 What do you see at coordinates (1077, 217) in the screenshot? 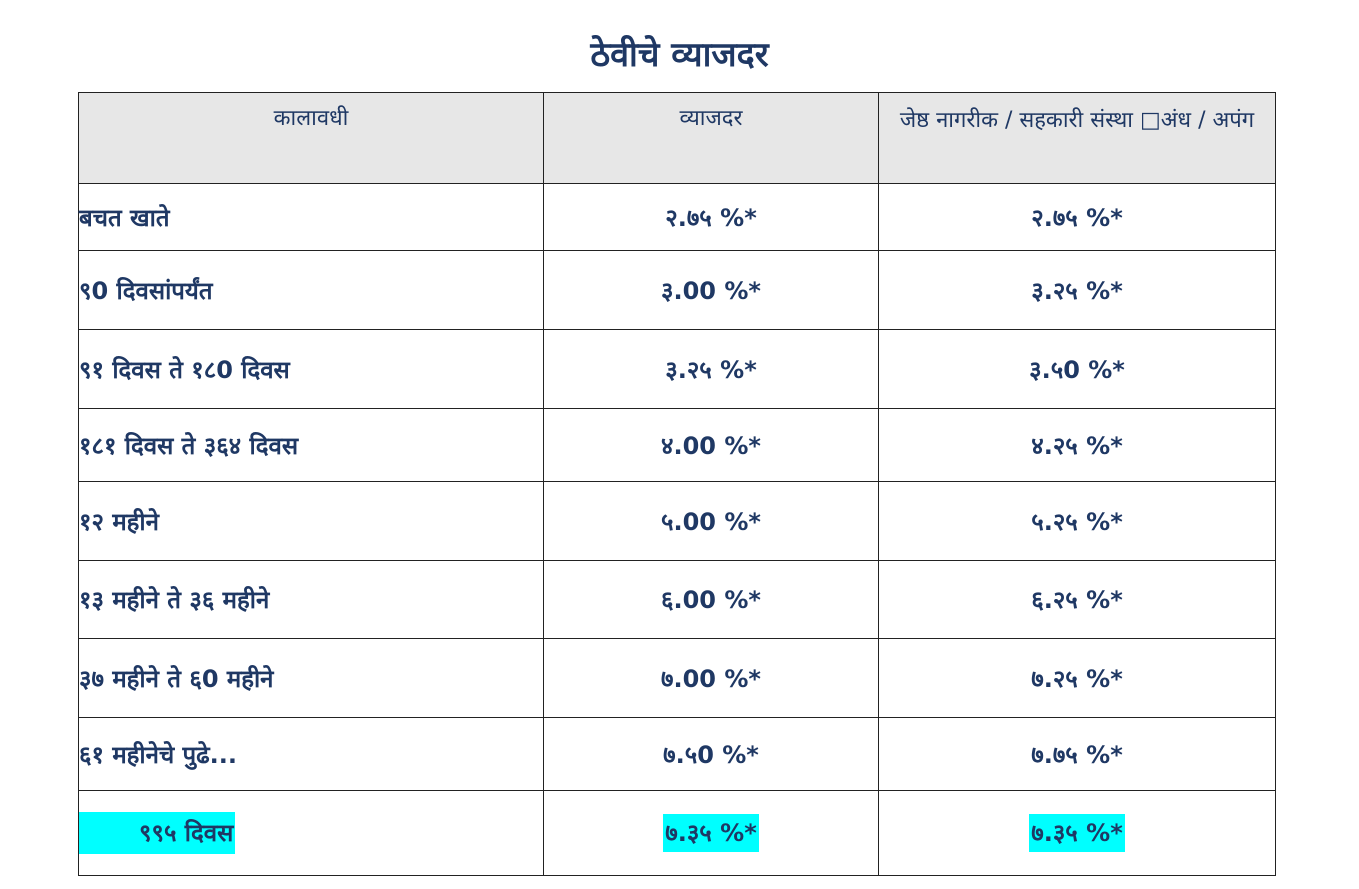
I see `senior-rate-cell: २.७५ %*` at bounding box center [1077, 217].